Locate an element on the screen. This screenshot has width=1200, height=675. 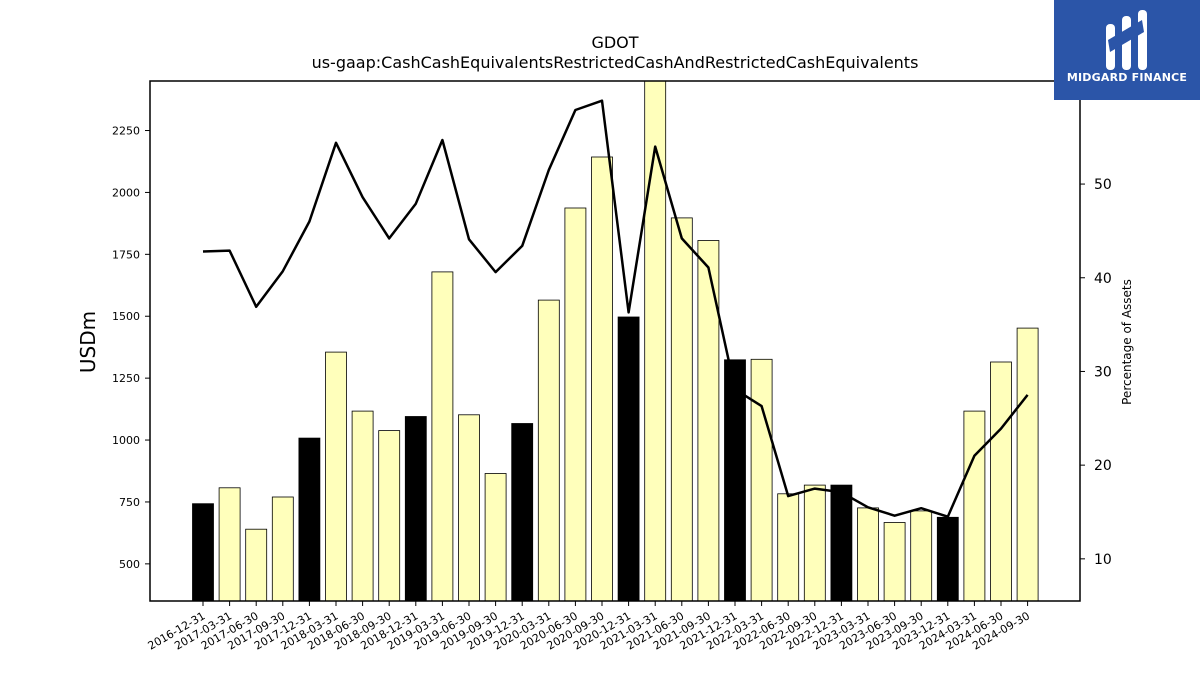
y2-tick-label: 30 is located at coordinates (1103, 372).